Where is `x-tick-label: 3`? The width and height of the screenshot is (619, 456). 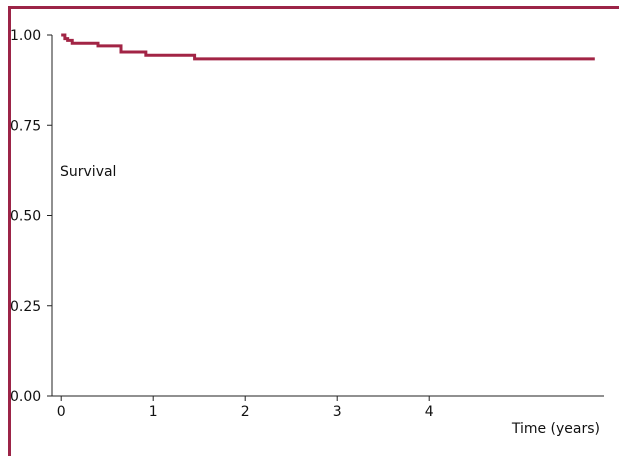
x-tick-label: 3 is located at coordinates (337, 412).